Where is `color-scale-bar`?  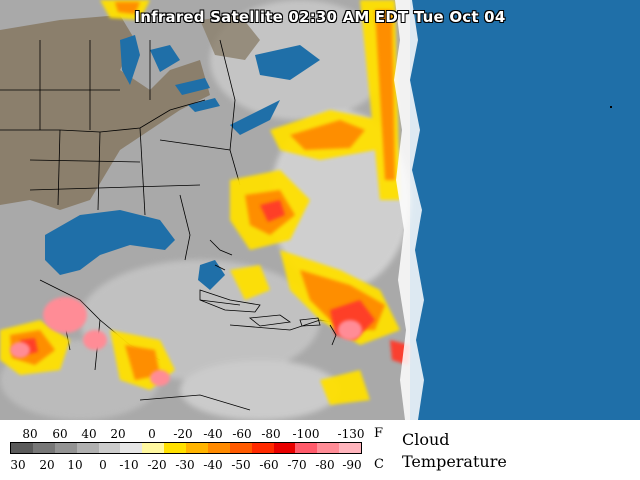 color-scale-bar is located at coordinates (186, 448).